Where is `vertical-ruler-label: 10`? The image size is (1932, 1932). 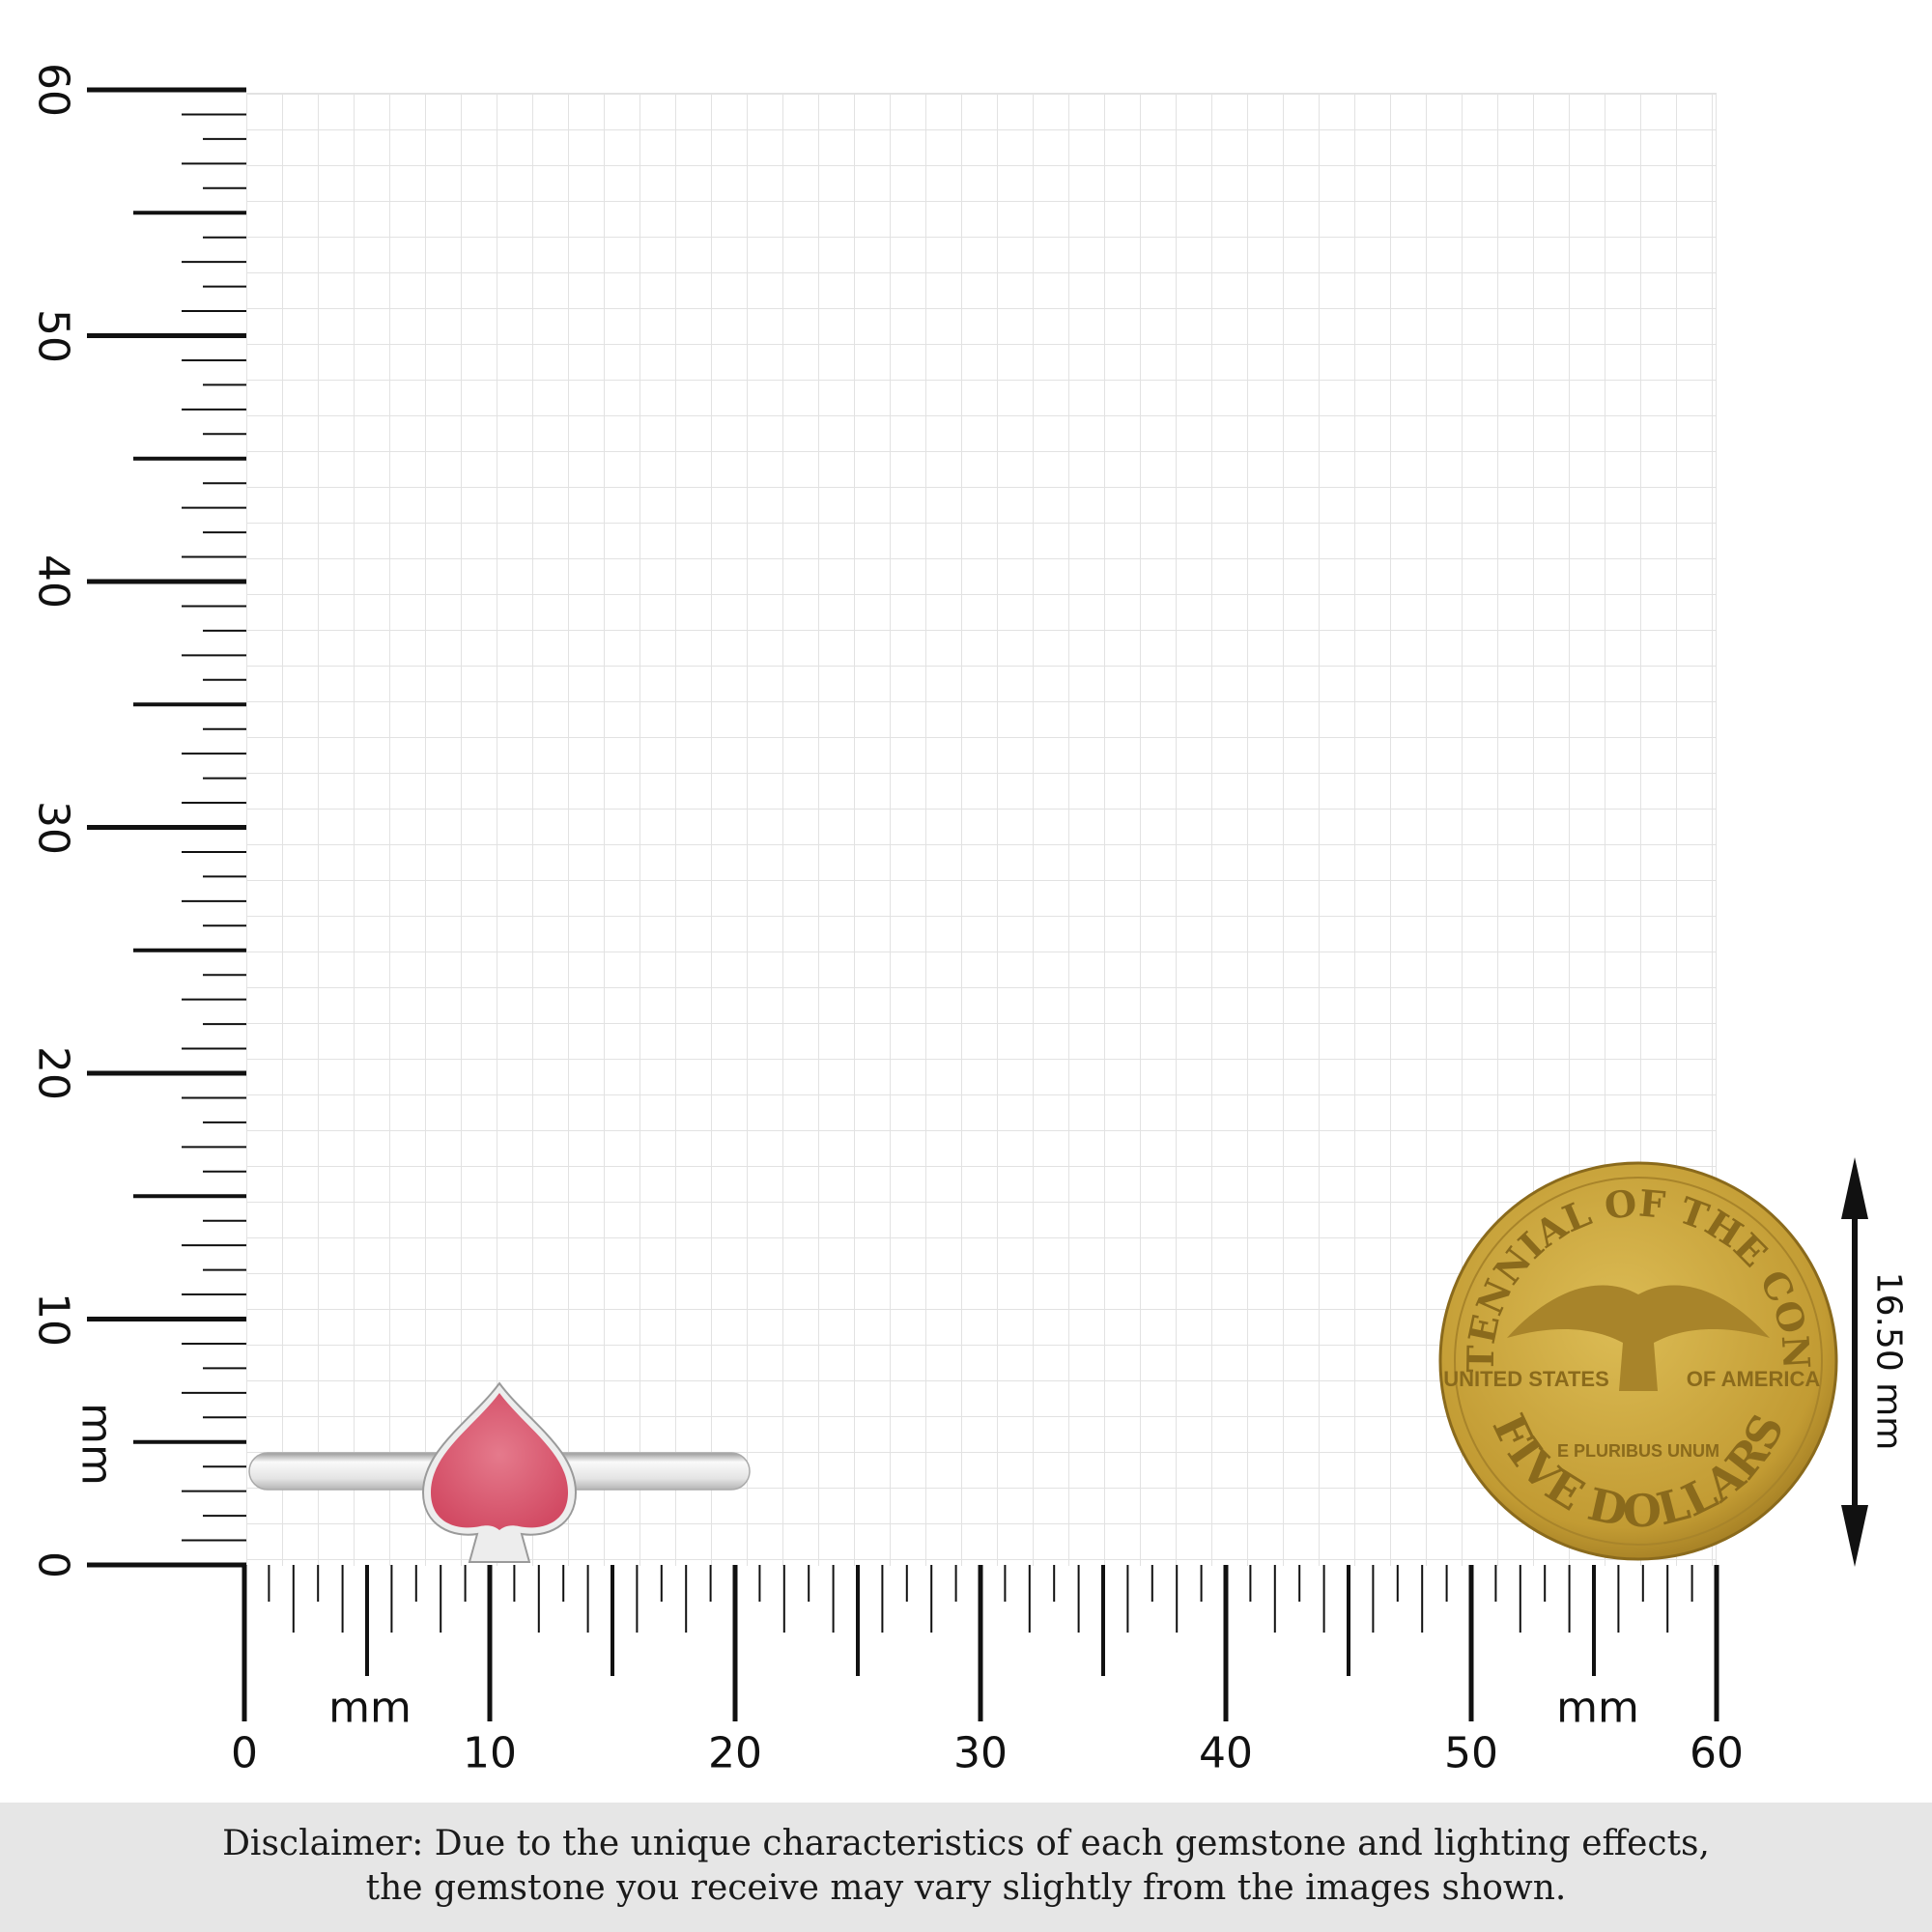 vertical-ruler-label: 10 is located at coordinates (53, 1319).